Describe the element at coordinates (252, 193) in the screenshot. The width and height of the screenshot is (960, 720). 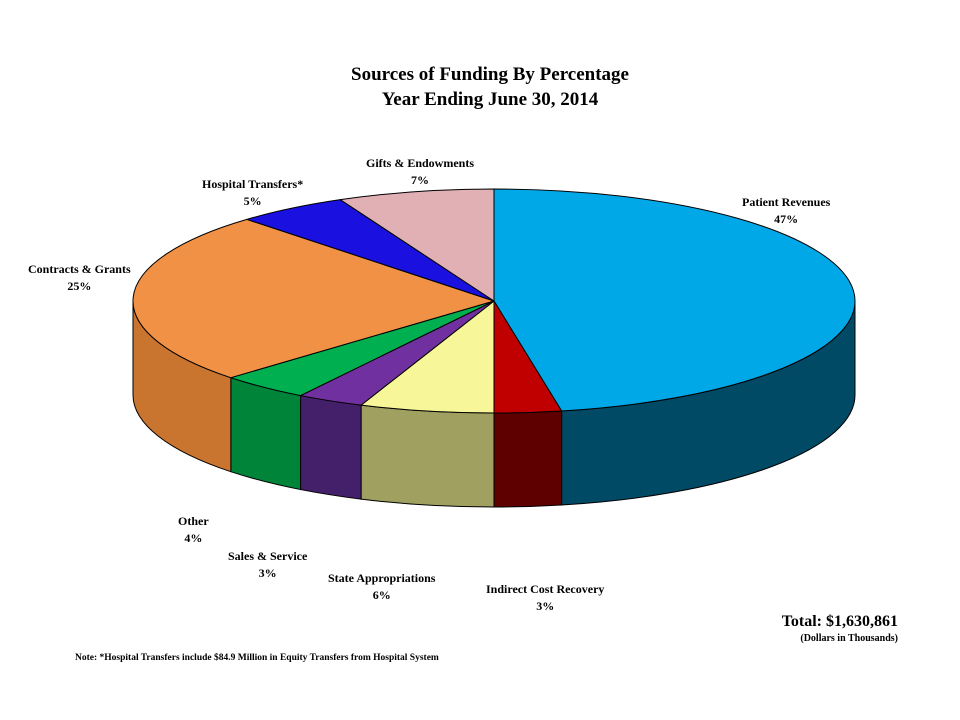
I see `slice-label-hospital-transfers: Hospital Transfers* 5%` at that location.